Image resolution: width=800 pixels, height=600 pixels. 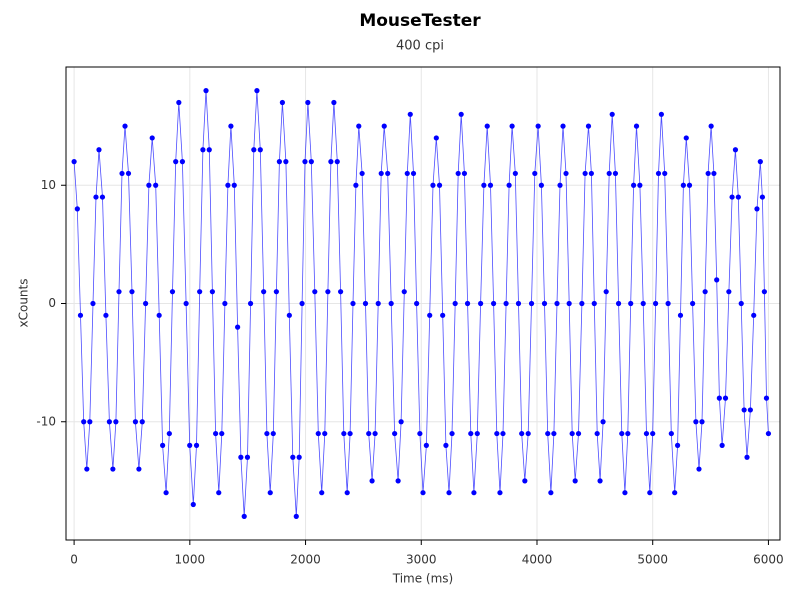 What do you see at coordinates (768, 560) in the screenshot?
I see `x-tick-label: 6000` at bounding box center [768, 560].